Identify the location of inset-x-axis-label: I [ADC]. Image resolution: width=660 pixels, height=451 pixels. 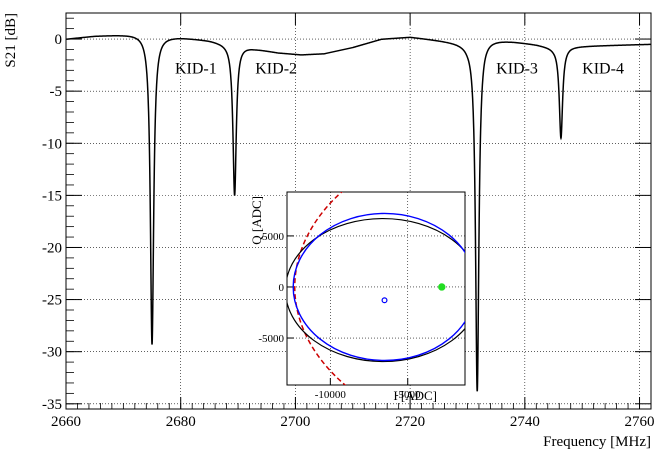
(415, 395).